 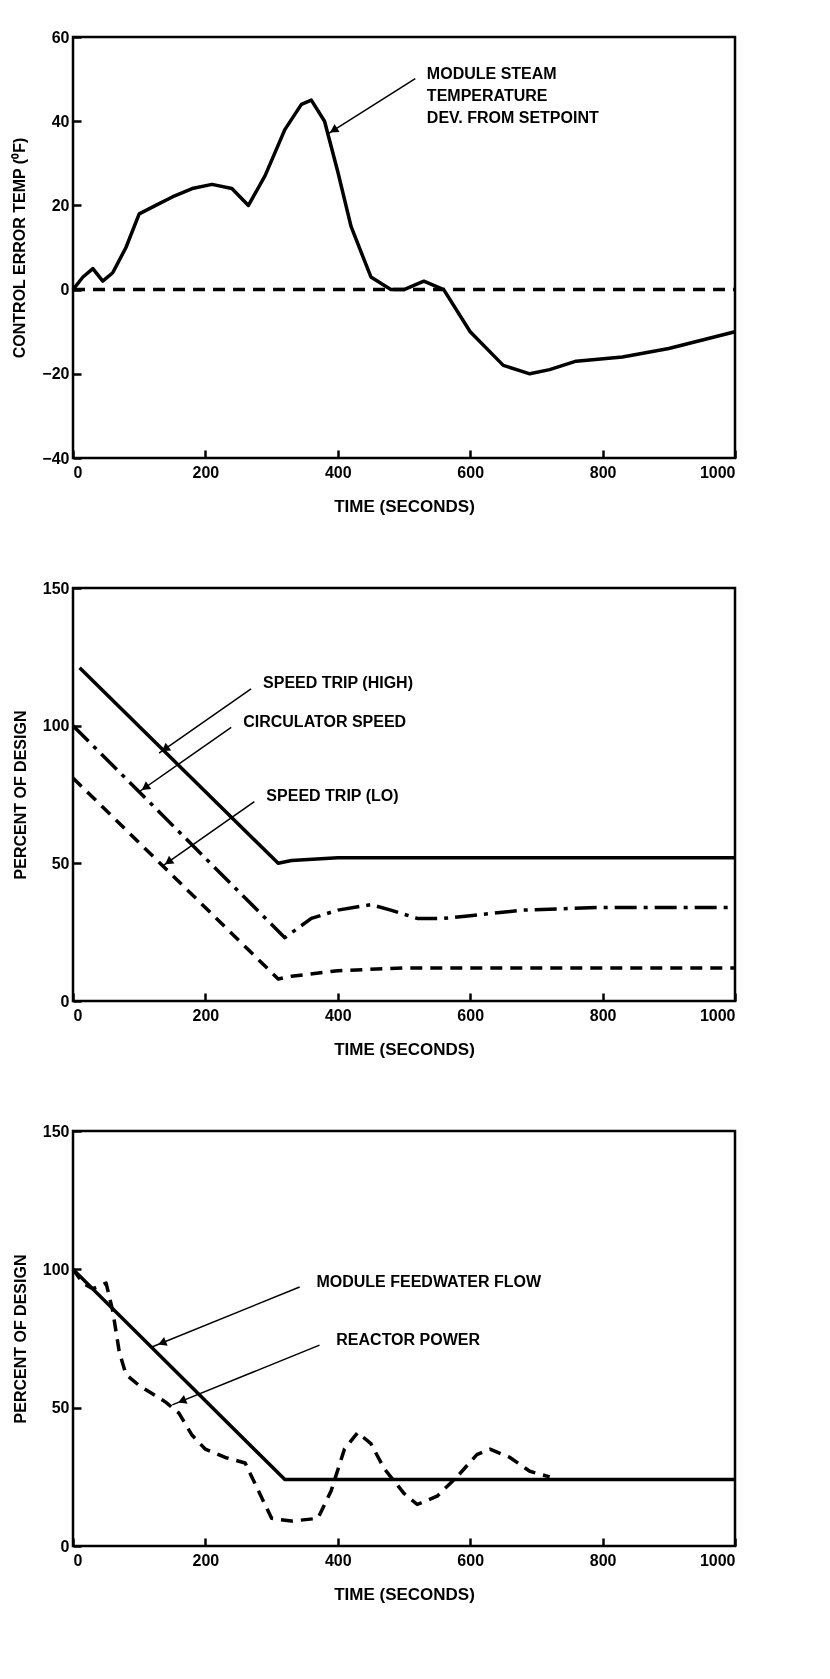 What do you see at coordinates (512, 95) in the screenshot?
I see `annotation: MODULE STEAM TEMPERATURE DEV. FROM SETPOINT` at bounding box center [512, 95].